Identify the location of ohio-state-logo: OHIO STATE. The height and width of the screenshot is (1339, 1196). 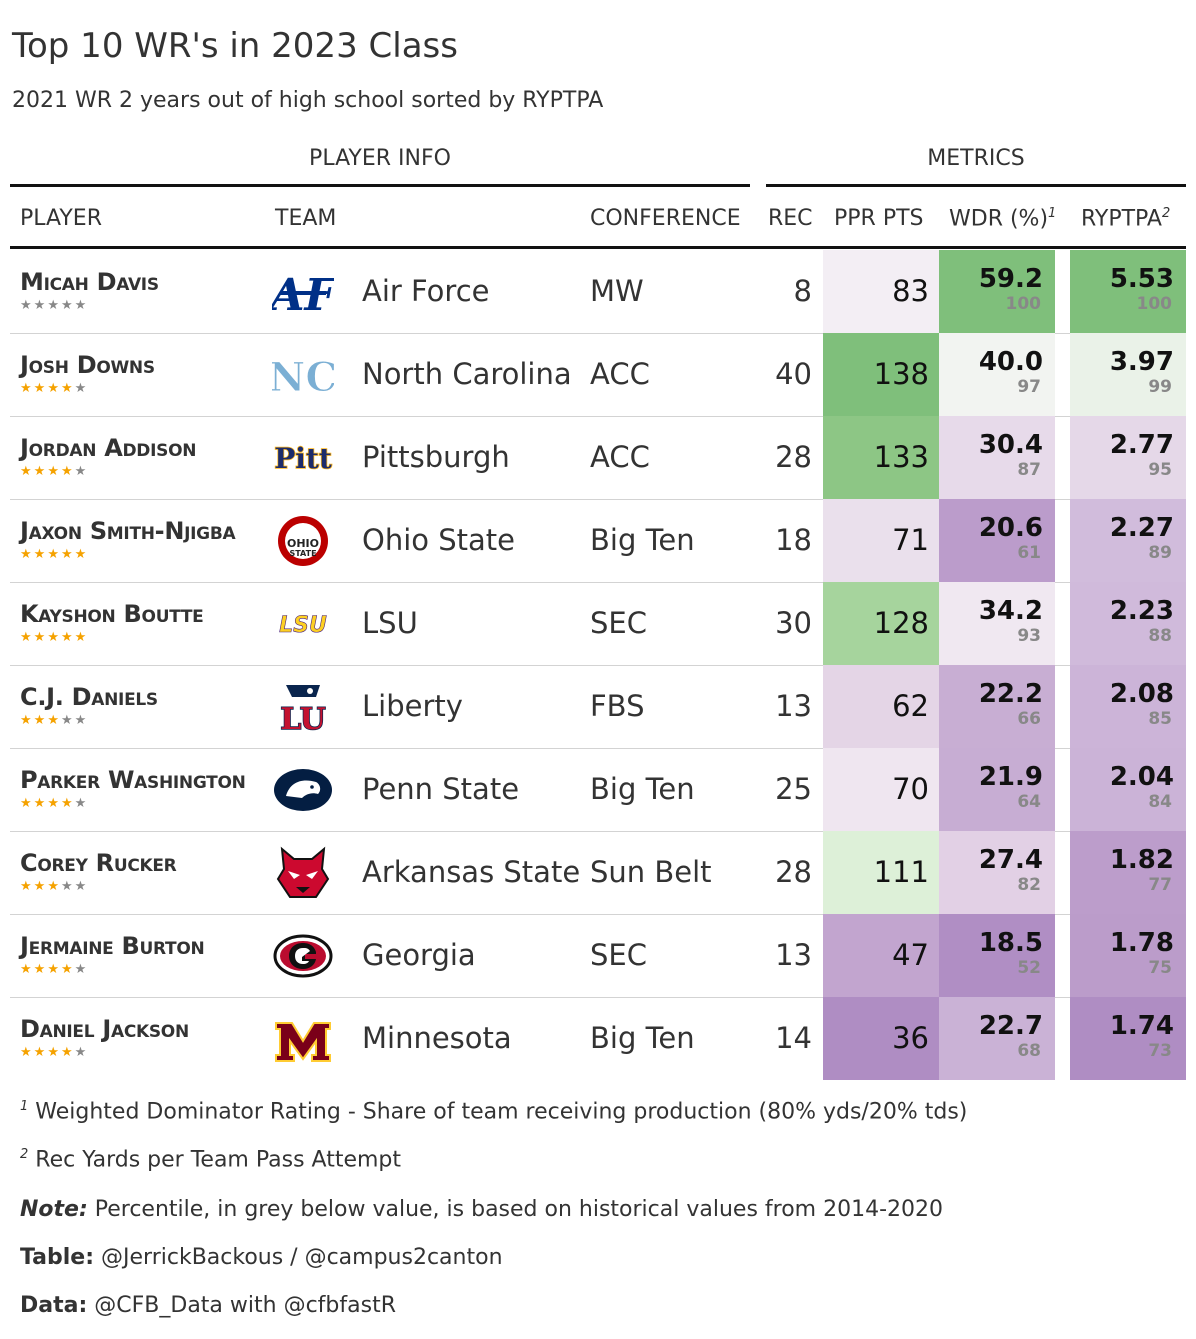
(303, 541).